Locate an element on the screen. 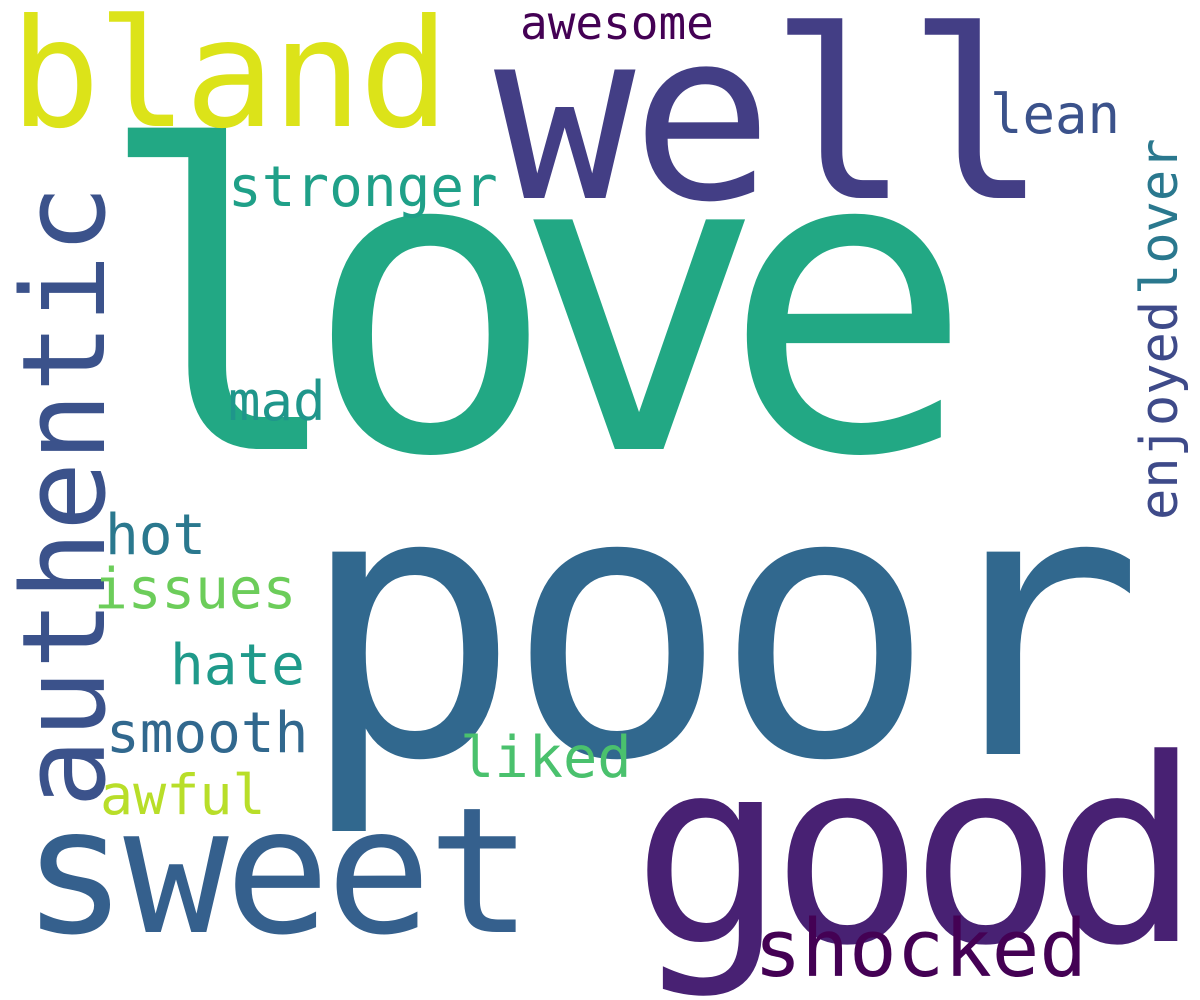 Image resolution: width=1200 pixels, height=1000 pixels. word-liked: liked is located at coordinates (546, 758).